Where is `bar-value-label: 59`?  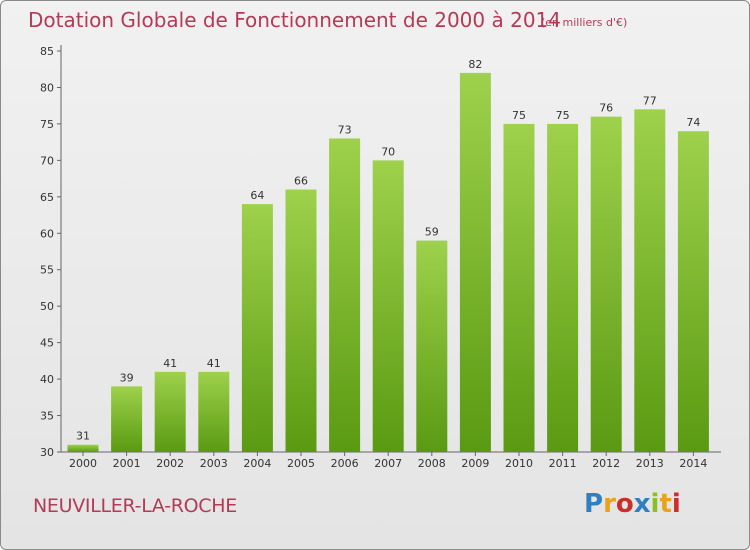
bar-value-label: 59 is located at coordinates (432, 232).